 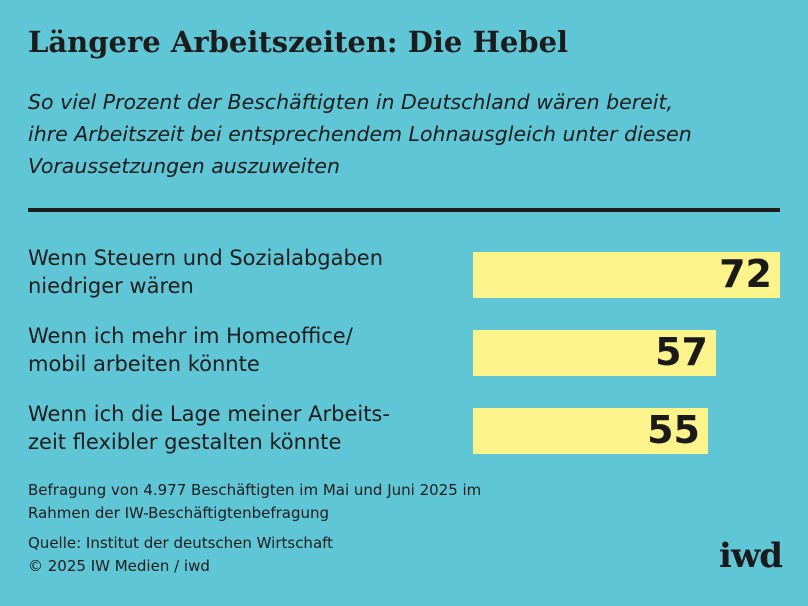 What do you see at coordinates (206, 258) in the screenshot?
I see `bar-label-line: Wenn Steuern und Sozialabgaben` at bounding box center [206, 258].